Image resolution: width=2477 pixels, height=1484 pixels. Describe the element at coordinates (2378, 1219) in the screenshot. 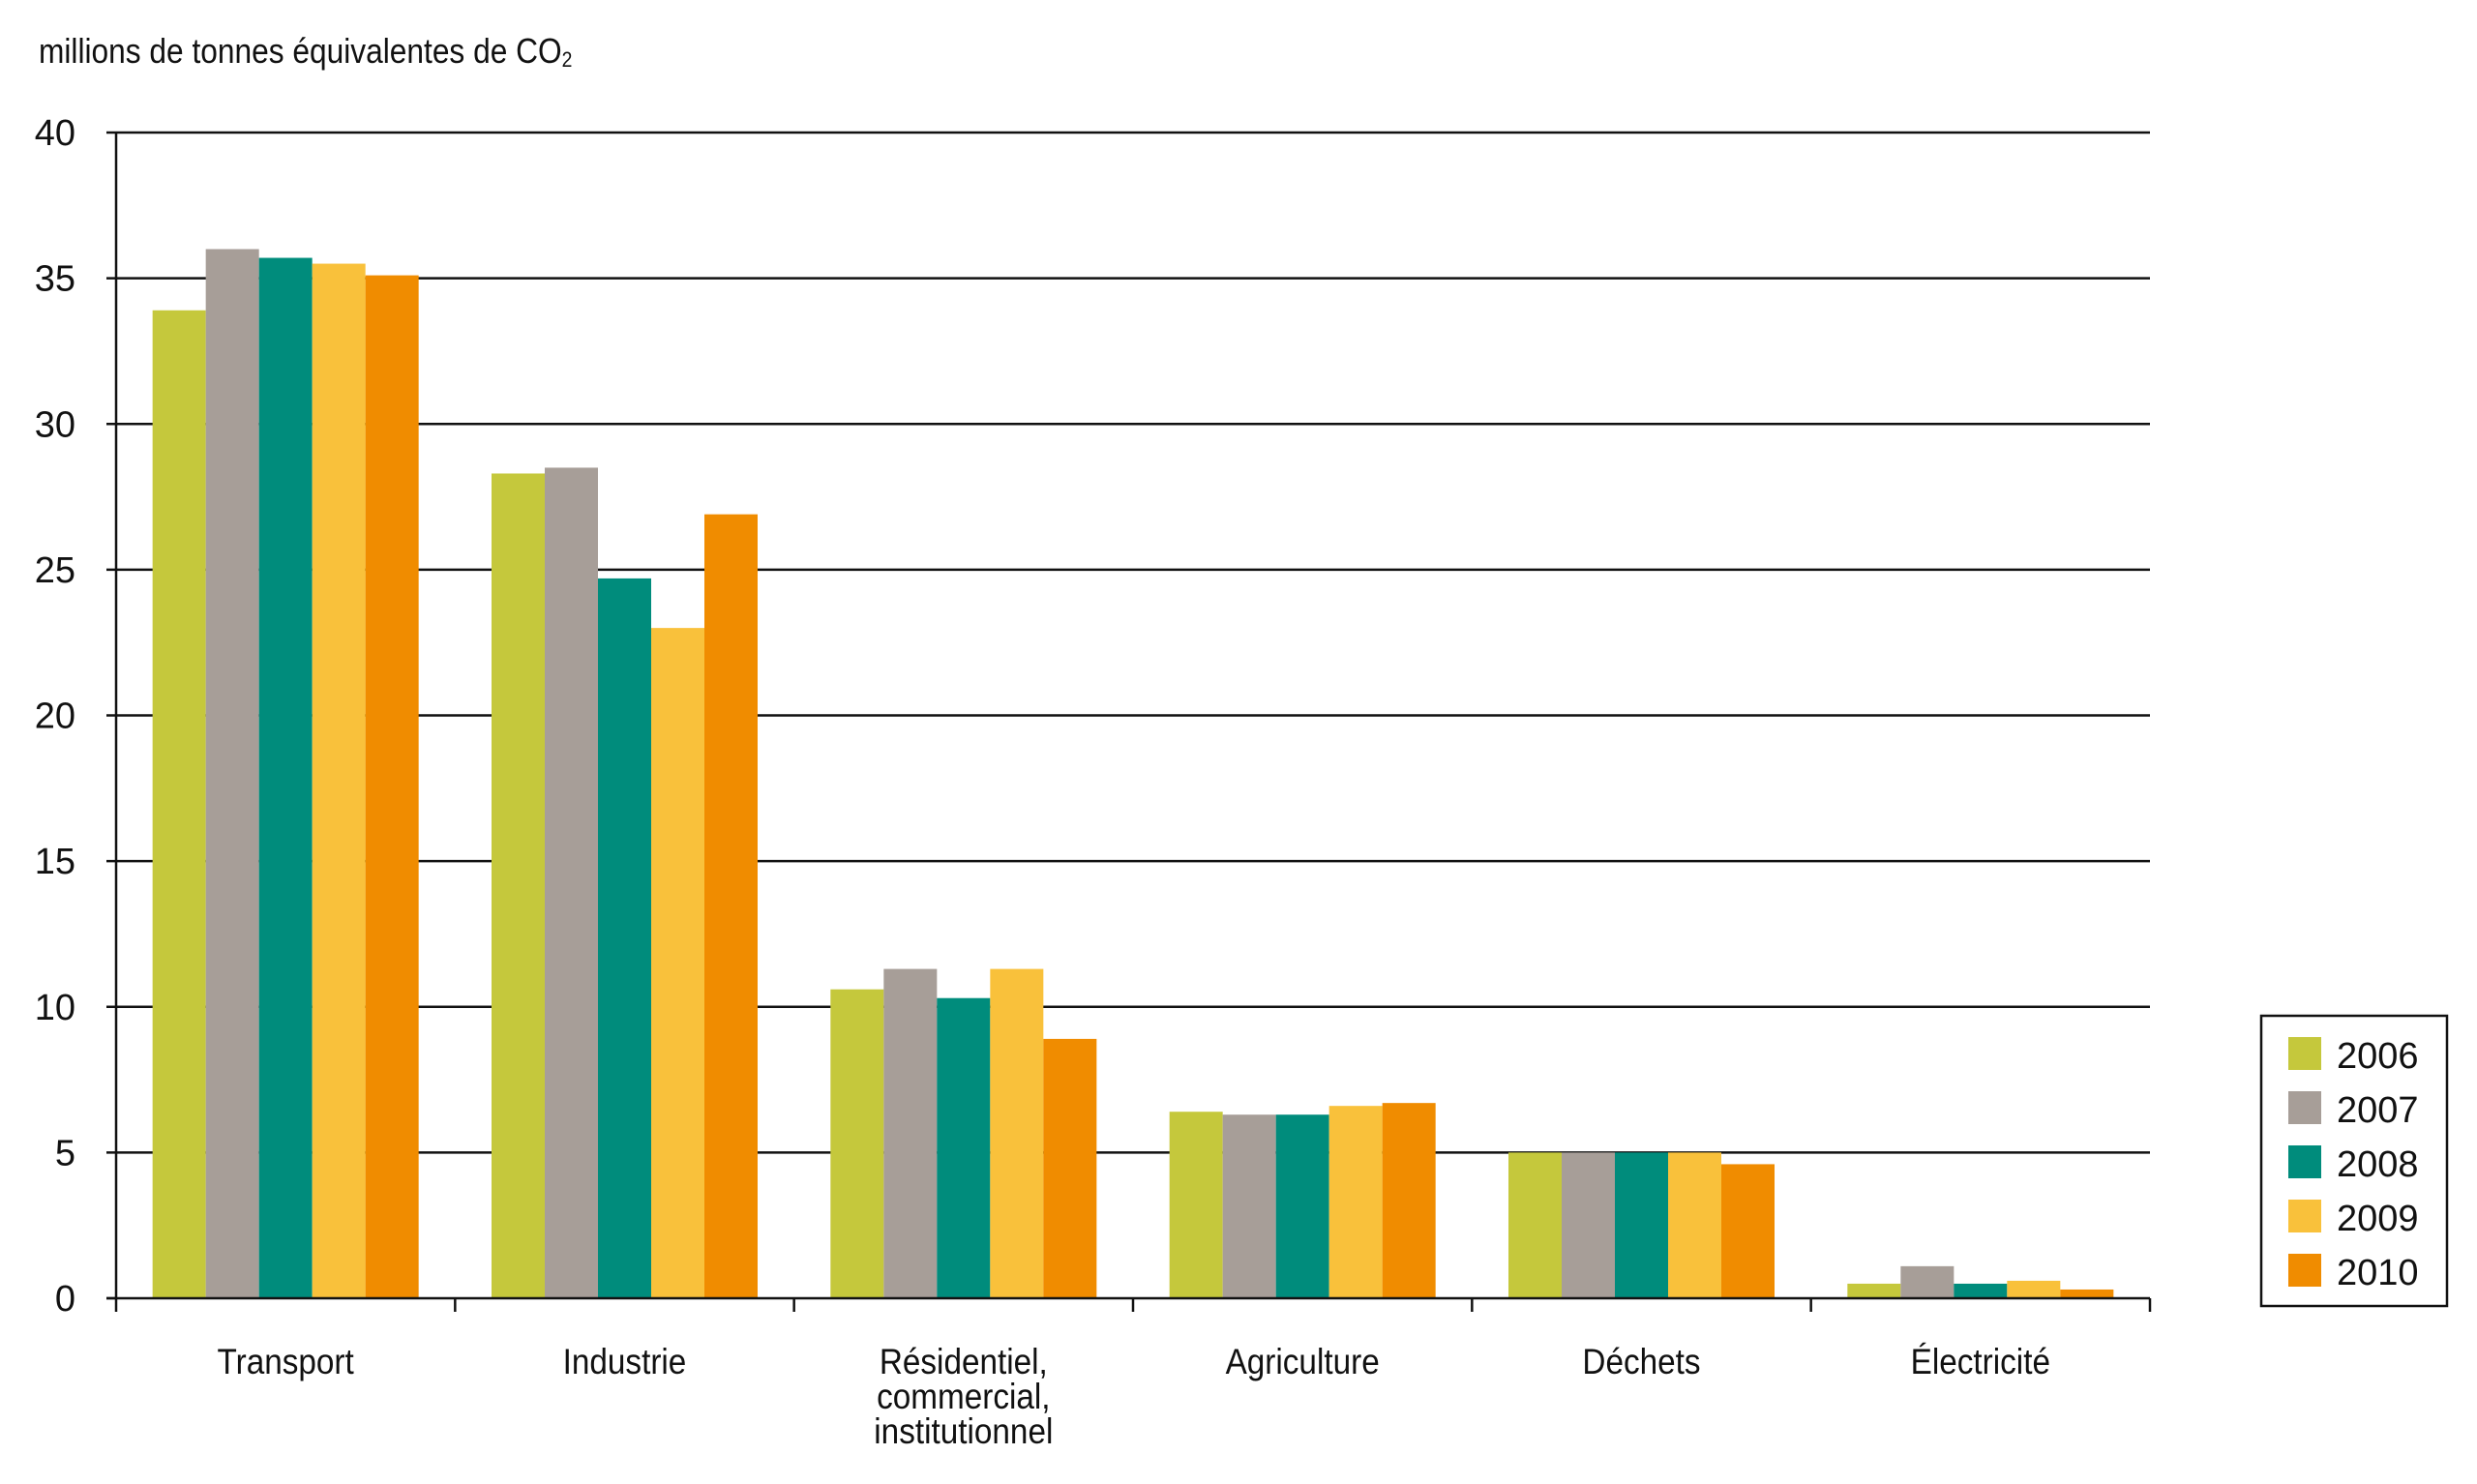

I see `legend-label: 2009` at that location.